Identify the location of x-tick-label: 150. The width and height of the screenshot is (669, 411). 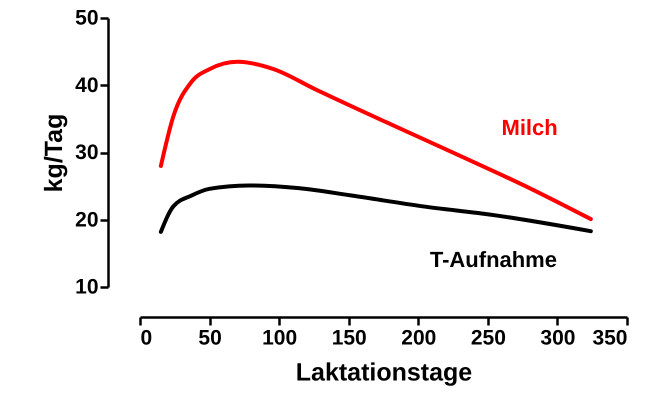
(349, 338).